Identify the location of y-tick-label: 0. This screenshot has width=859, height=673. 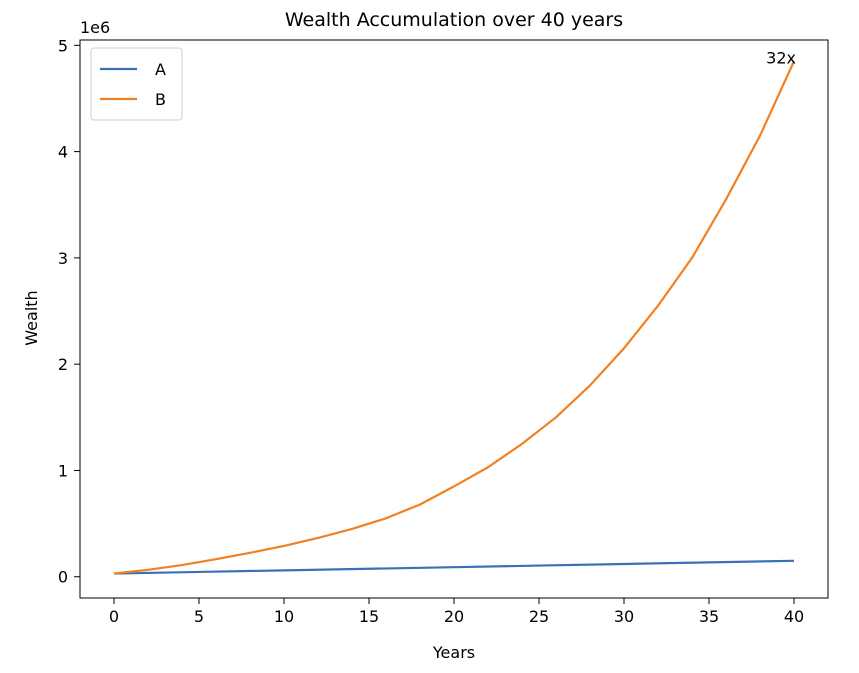
(63, 577).